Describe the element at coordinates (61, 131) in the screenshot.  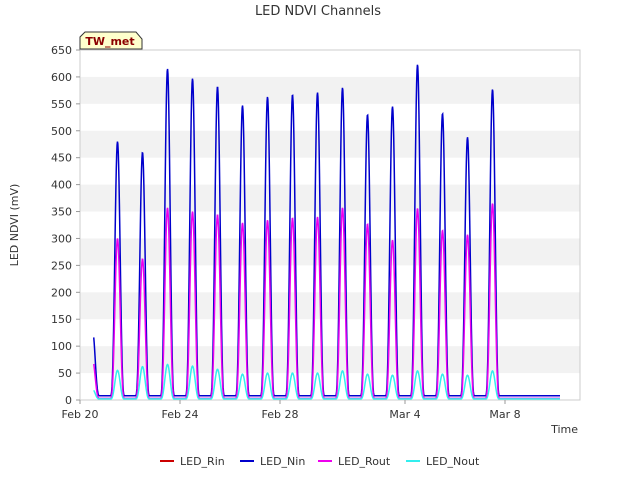
I see `y-tick-label: 500` at that location.